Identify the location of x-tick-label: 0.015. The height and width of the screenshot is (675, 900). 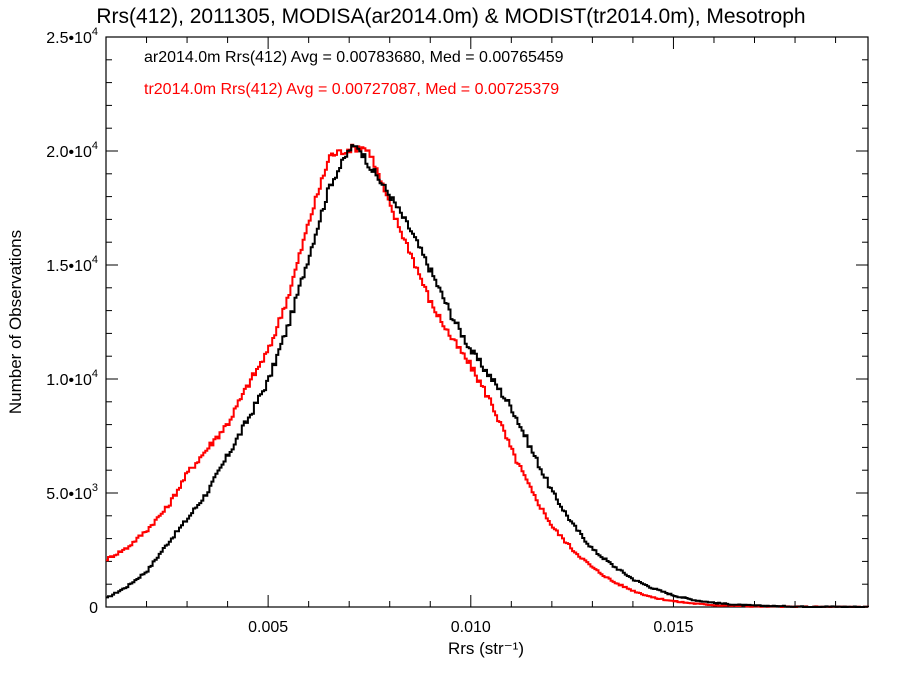
(673, 627).